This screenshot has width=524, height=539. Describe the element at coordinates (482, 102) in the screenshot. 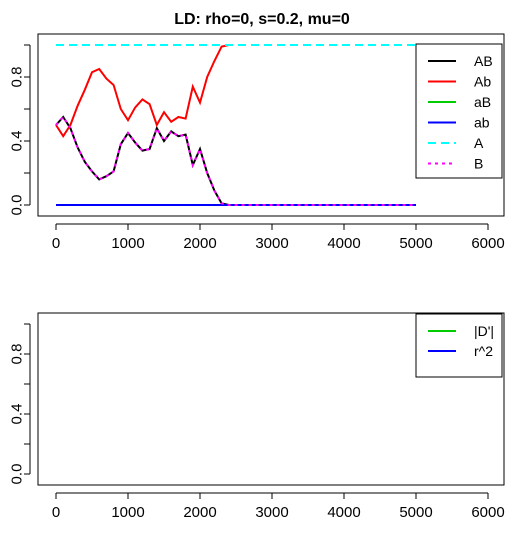

I see `legend-label: aB` at that location.